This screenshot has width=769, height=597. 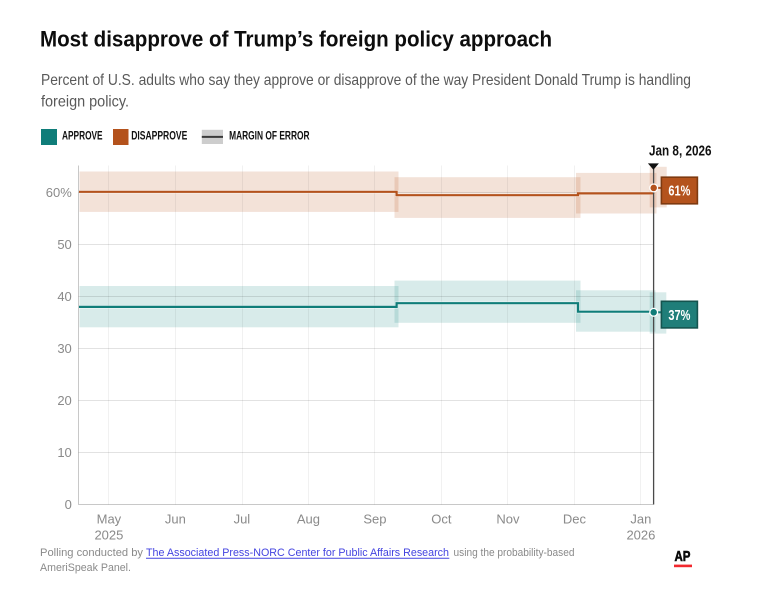 I want to click on svg-text: DISAPPROVE, so click(x=159, y=135).